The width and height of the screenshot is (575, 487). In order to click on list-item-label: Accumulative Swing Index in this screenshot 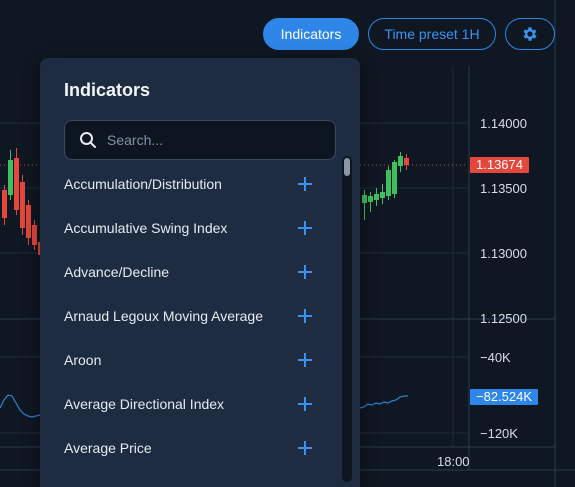, I will do `click(146, 228)`.